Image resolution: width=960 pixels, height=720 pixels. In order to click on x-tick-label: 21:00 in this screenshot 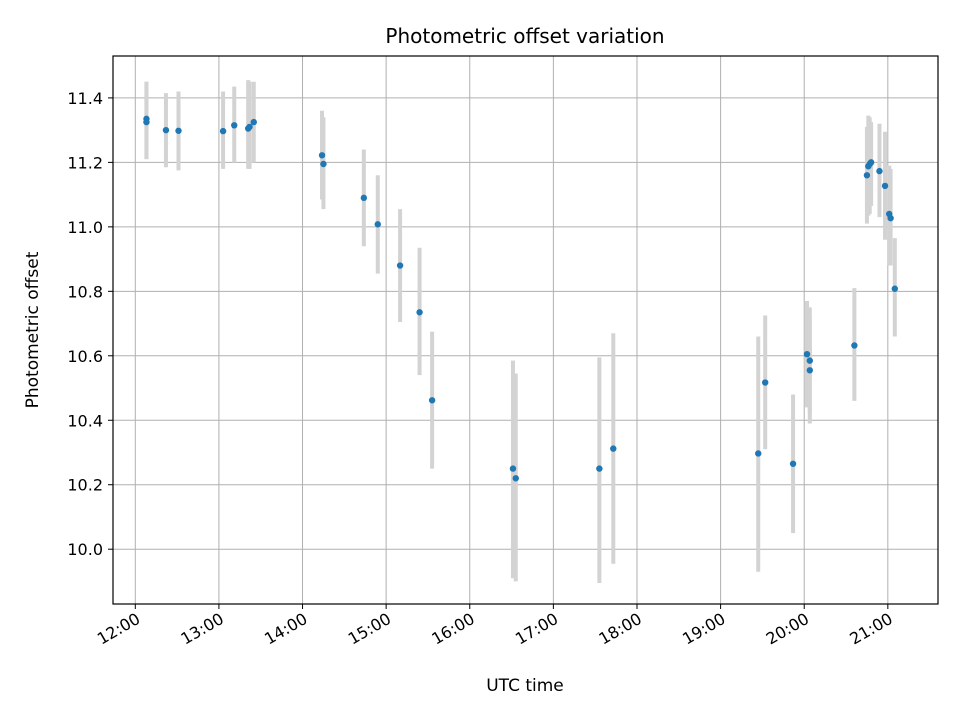, I will do `click(870, 629)`.